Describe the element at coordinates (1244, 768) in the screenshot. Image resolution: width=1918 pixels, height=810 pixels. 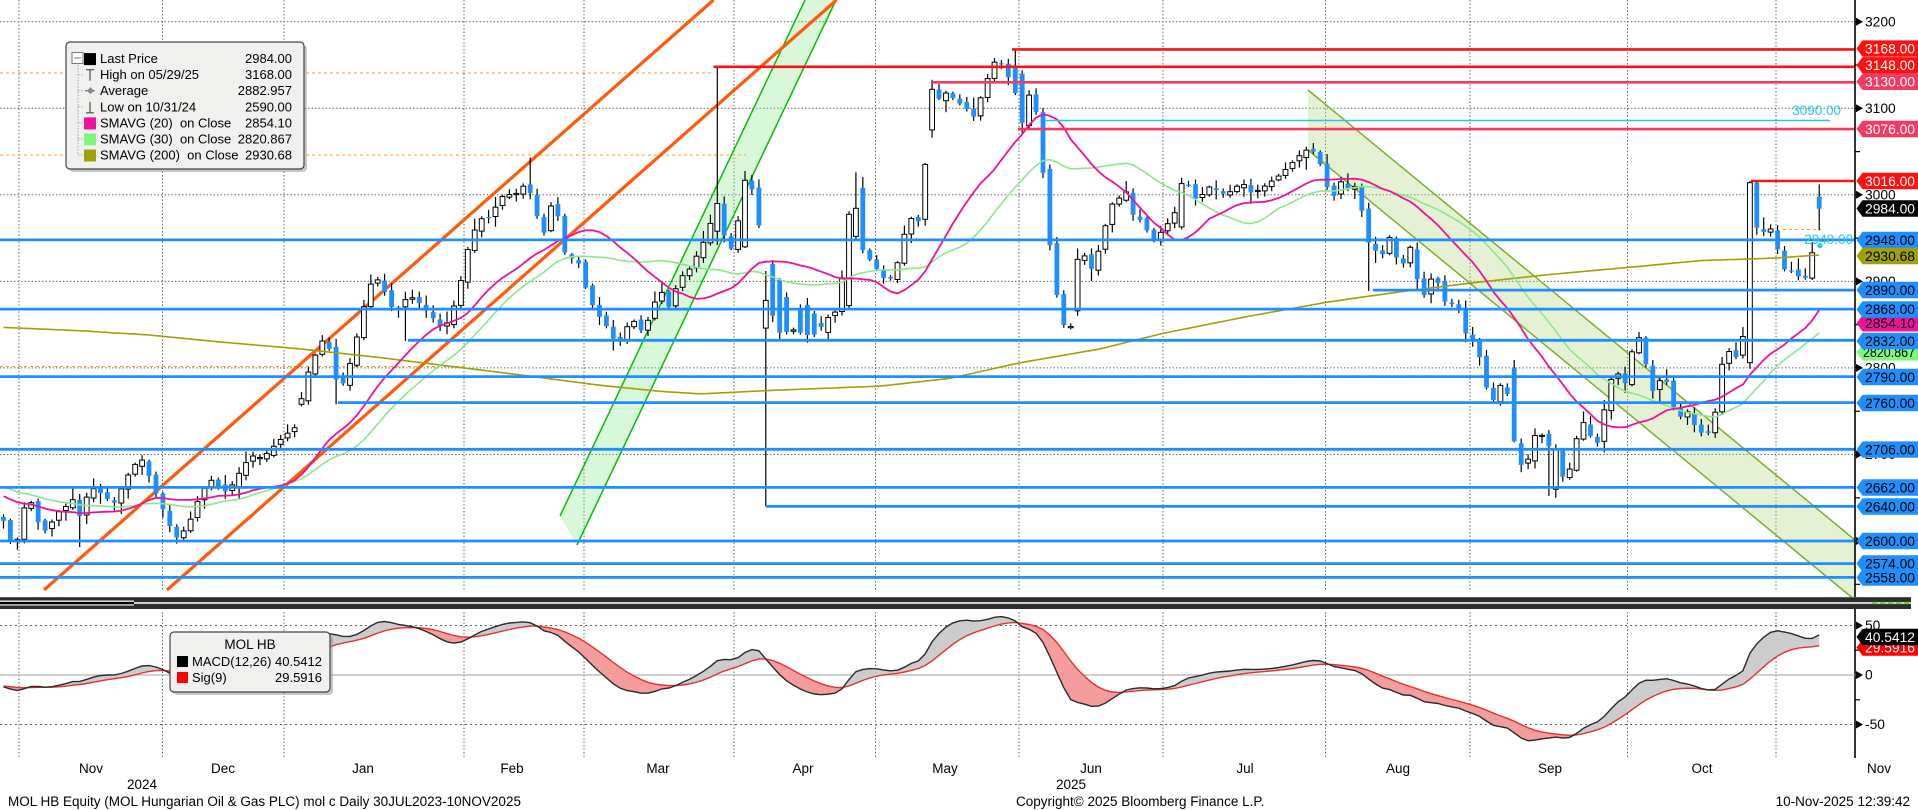
I see `svg-text: Jul` at that location.